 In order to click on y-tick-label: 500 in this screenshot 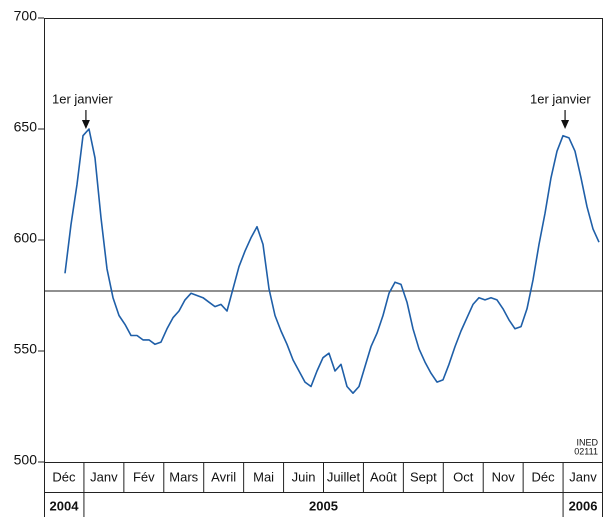, I will do `click(26, 460)`.